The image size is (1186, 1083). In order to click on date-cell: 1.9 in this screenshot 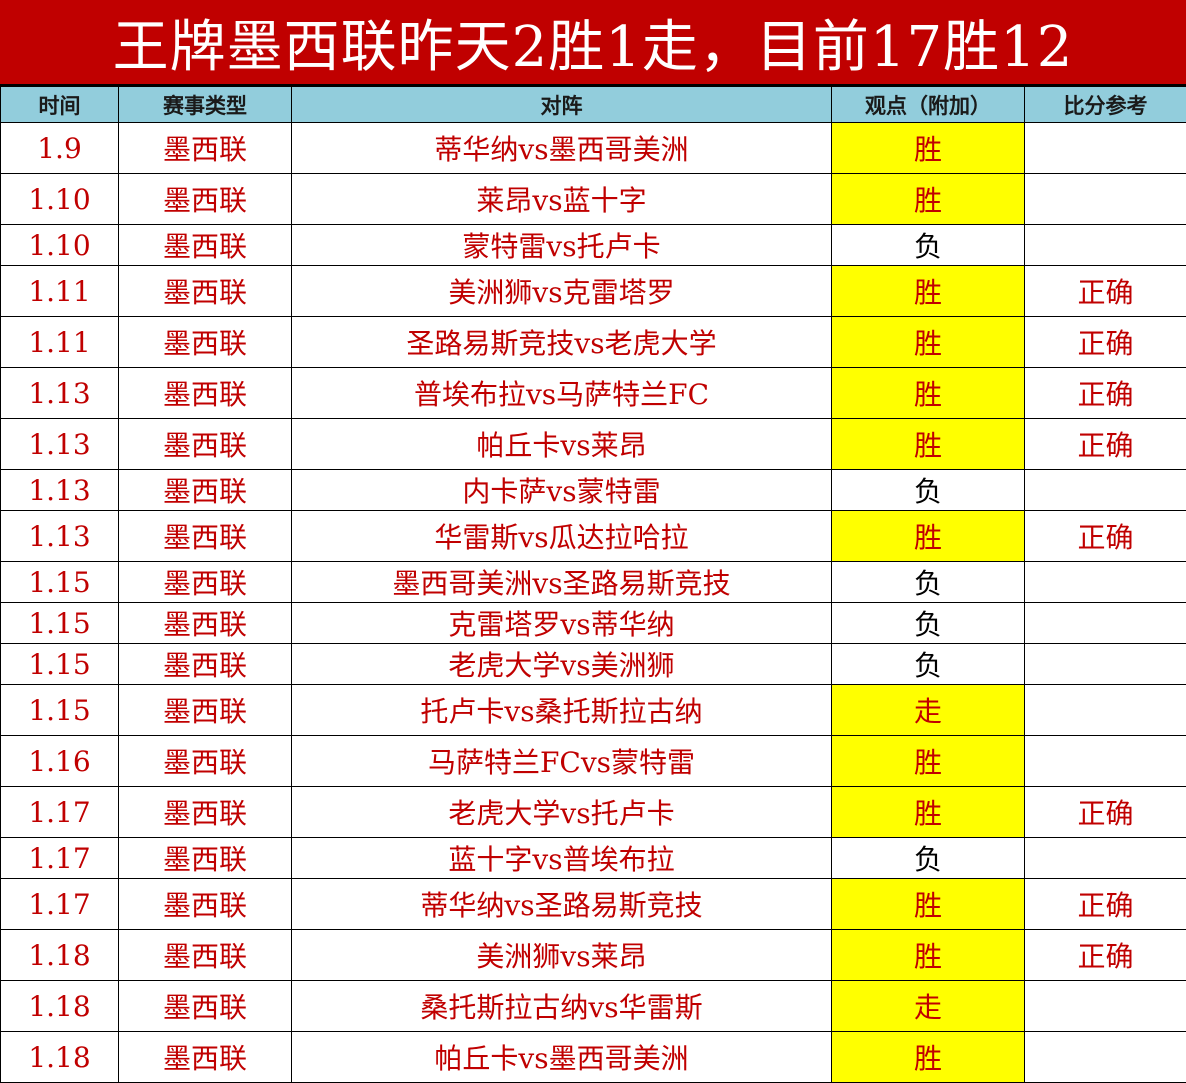, I will do `click(60, 148)`.